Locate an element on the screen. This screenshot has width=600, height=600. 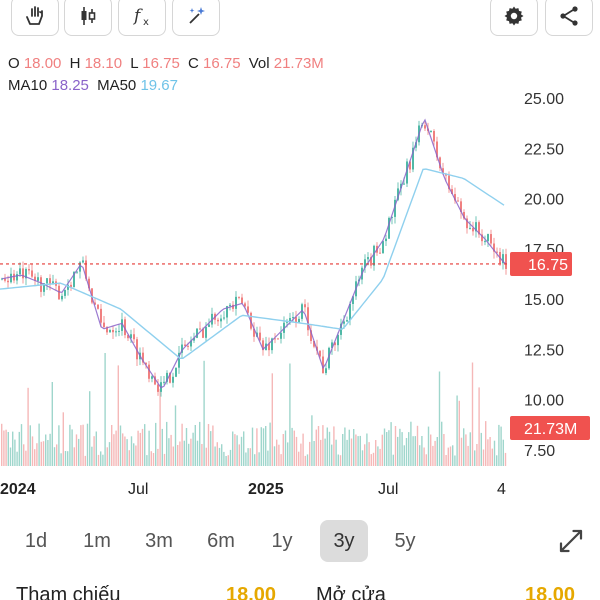
range-3y-button: 3y is located at coordinates (344, 541).